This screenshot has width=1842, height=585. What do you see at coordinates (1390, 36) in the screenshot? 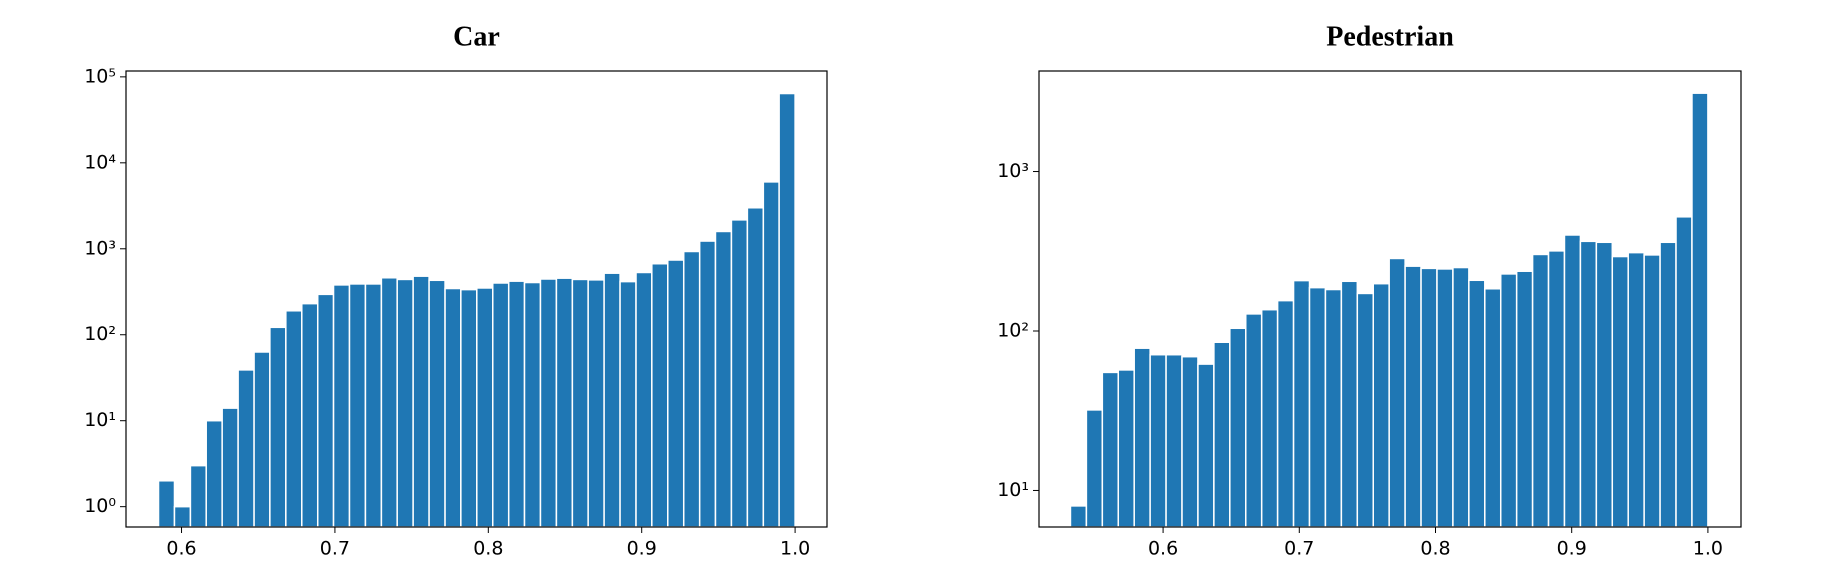
I see `chart-title: Pedestrian` at bounding box center [1390, 36].